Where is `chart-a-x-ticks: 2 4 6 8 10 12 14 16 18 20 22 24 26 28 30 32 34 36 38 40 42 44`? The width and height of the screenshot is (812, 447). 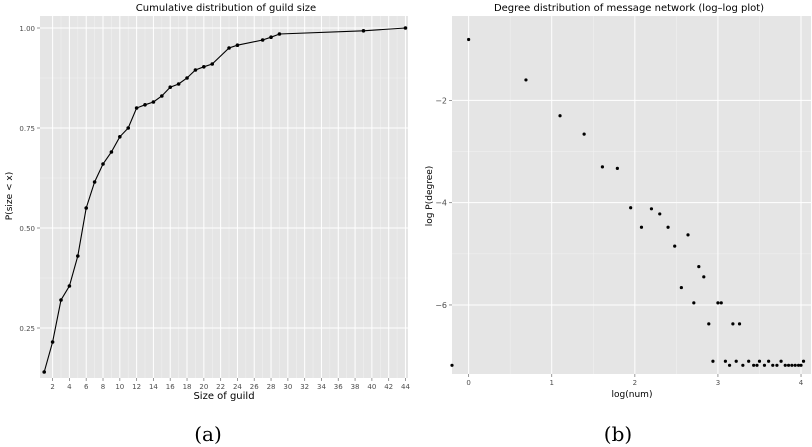 chart-a-x-ticks: 2 4 6 8 10 12 14 16 18 20 22 24 26 28 30 32 34 36 38 40 42 44 is located at coordinates (230, 384).